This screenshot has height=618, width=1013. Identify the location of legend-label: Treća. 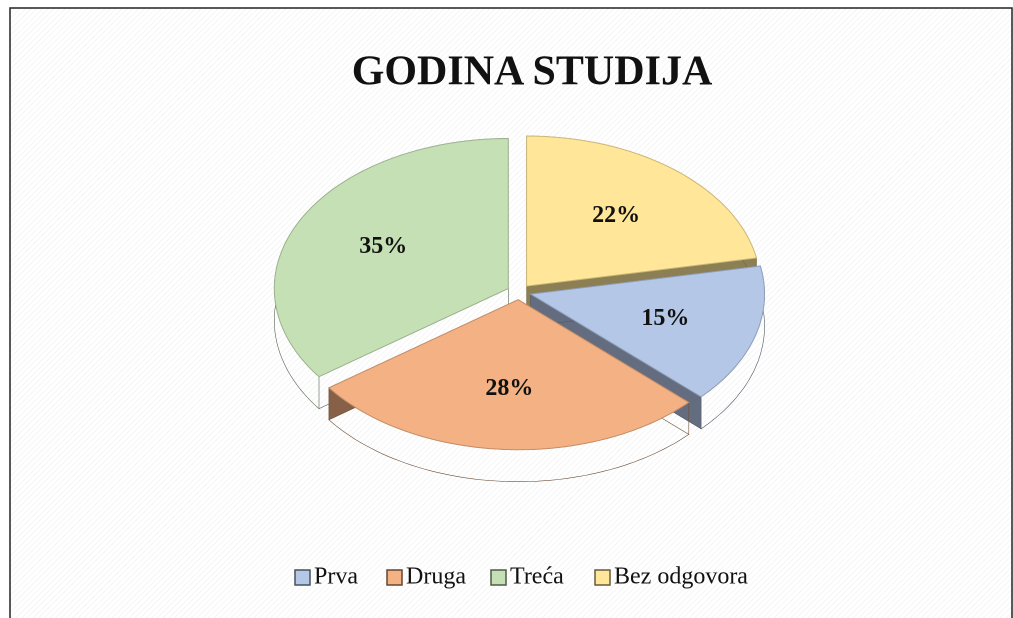
(537, 577).